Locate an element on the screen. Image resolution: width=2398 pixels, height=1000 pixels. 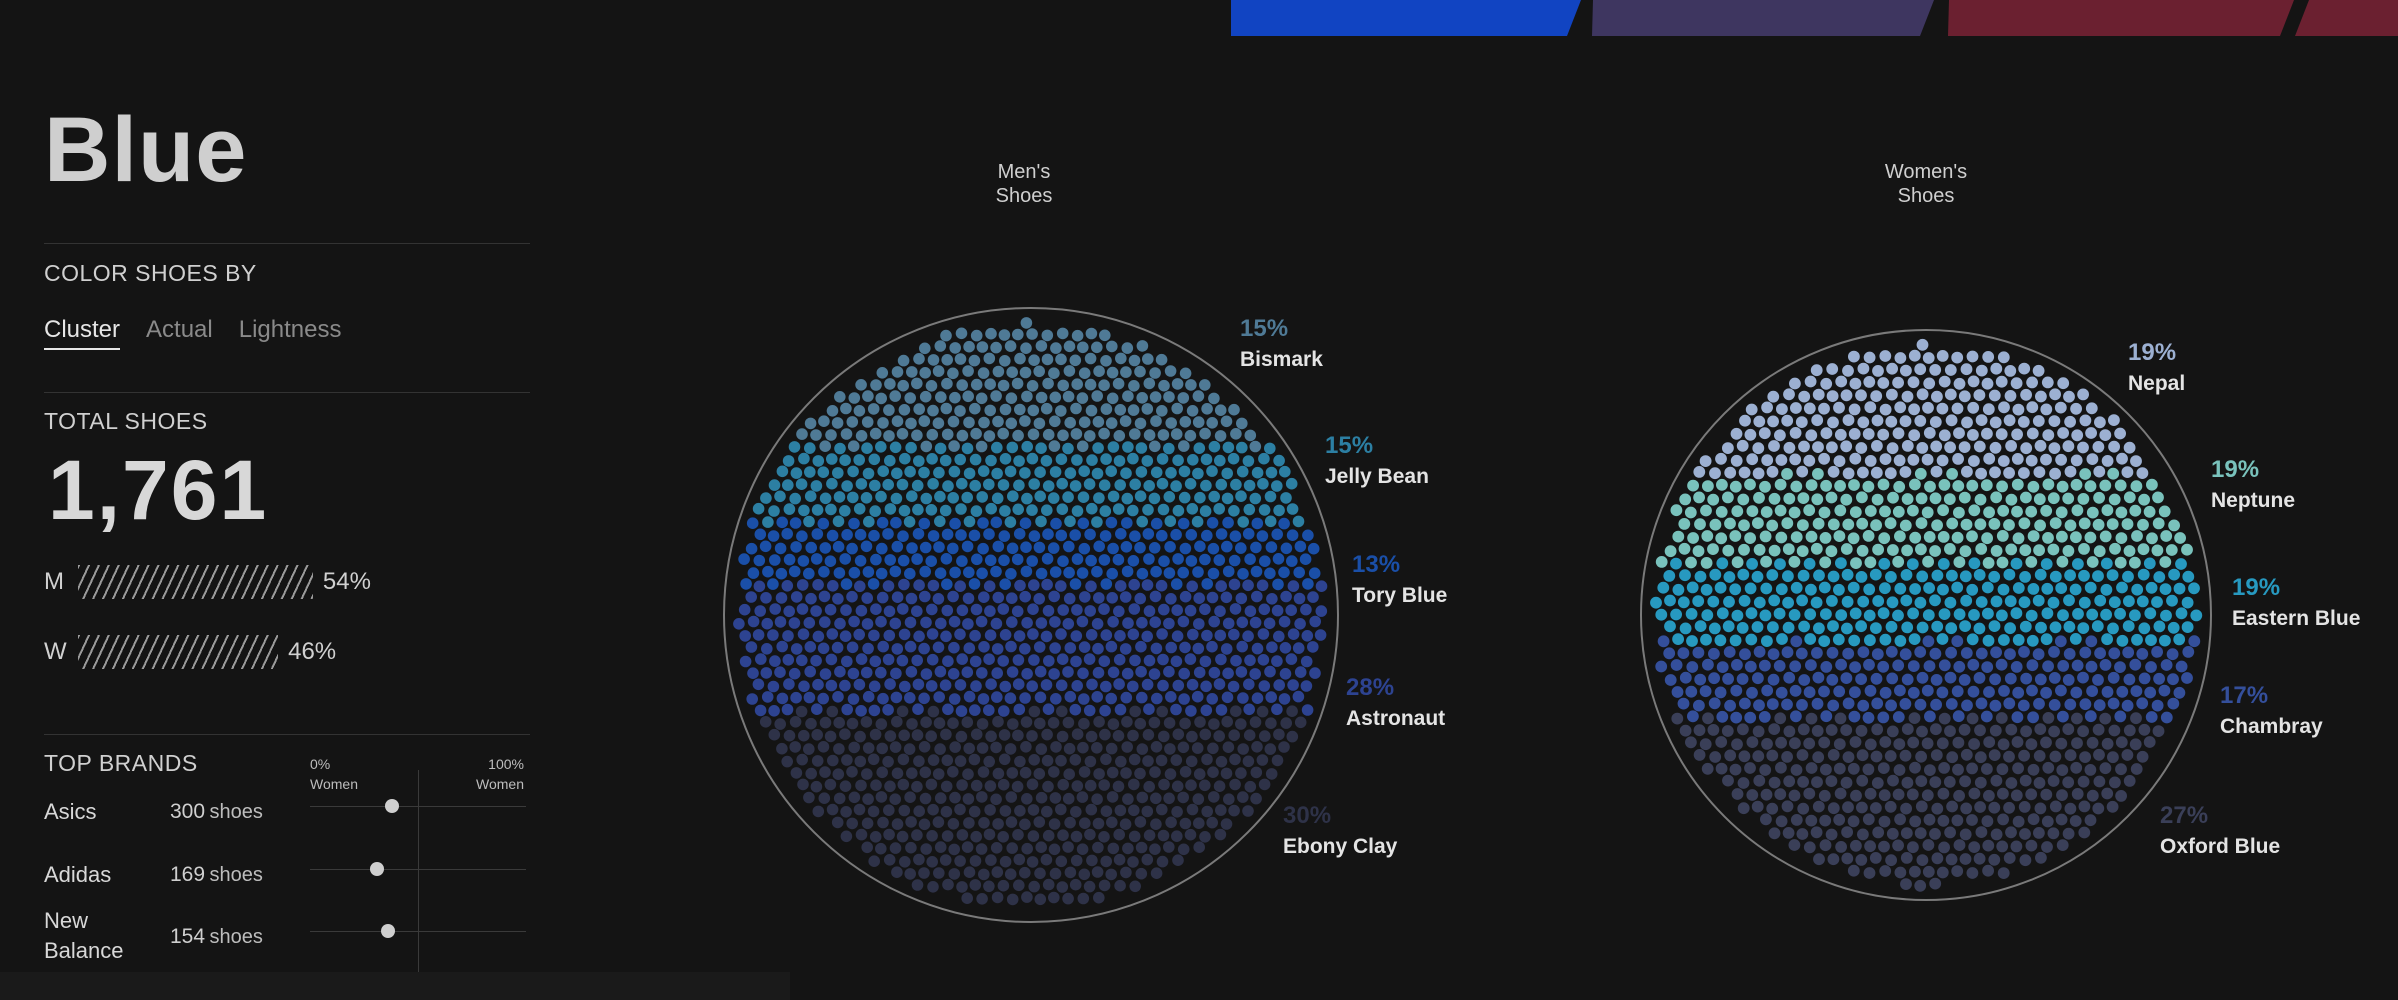
palette-tab-purple is located at coordinates (1763, 18).